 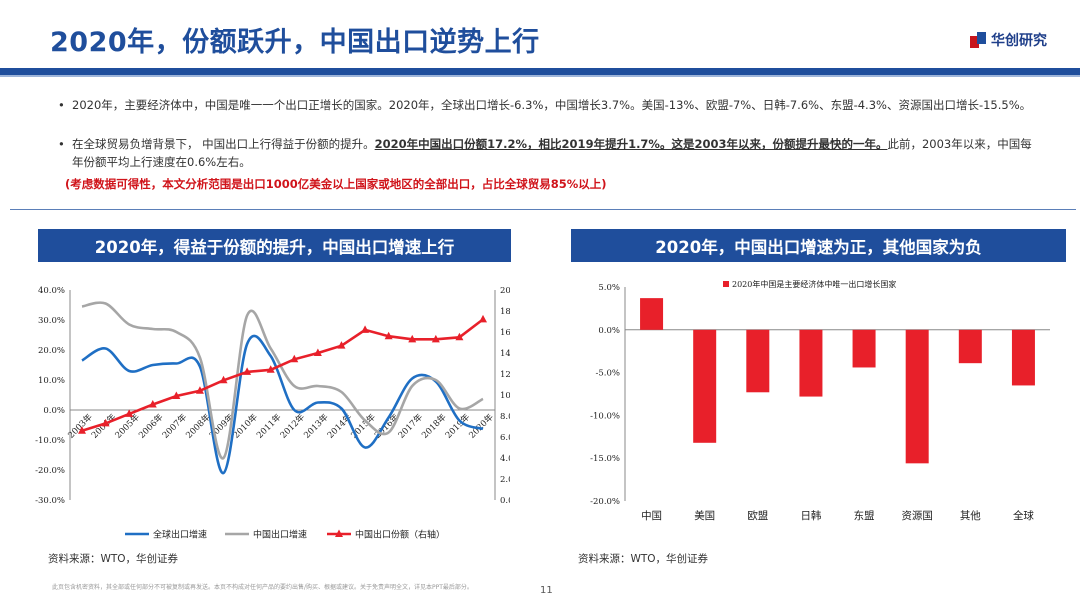 I want to click on x-category-label: 资源国, so click(x=917, y=515).